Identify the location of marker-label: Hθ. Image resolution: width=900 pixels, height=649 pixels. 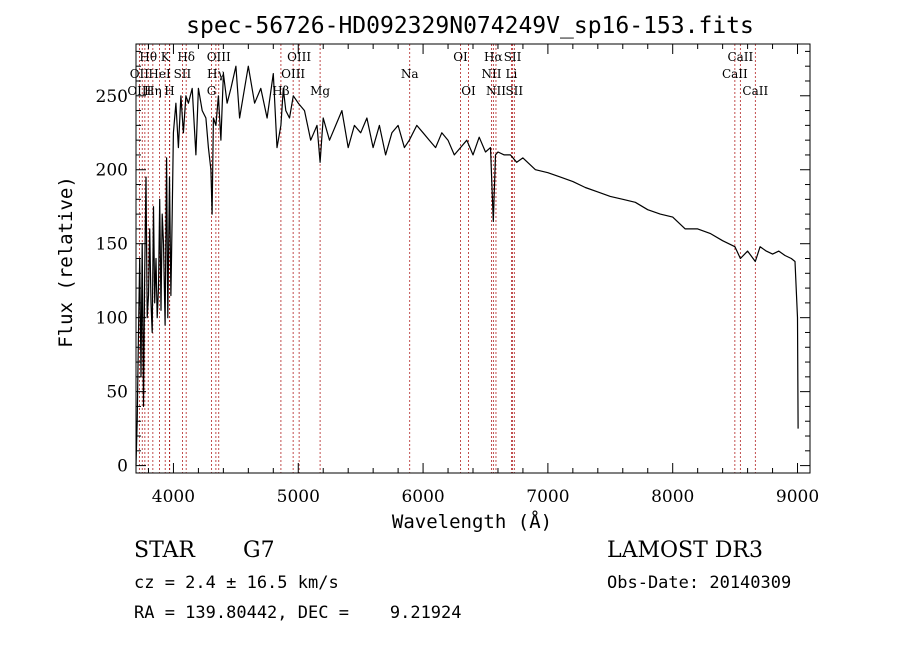
(148, 57).